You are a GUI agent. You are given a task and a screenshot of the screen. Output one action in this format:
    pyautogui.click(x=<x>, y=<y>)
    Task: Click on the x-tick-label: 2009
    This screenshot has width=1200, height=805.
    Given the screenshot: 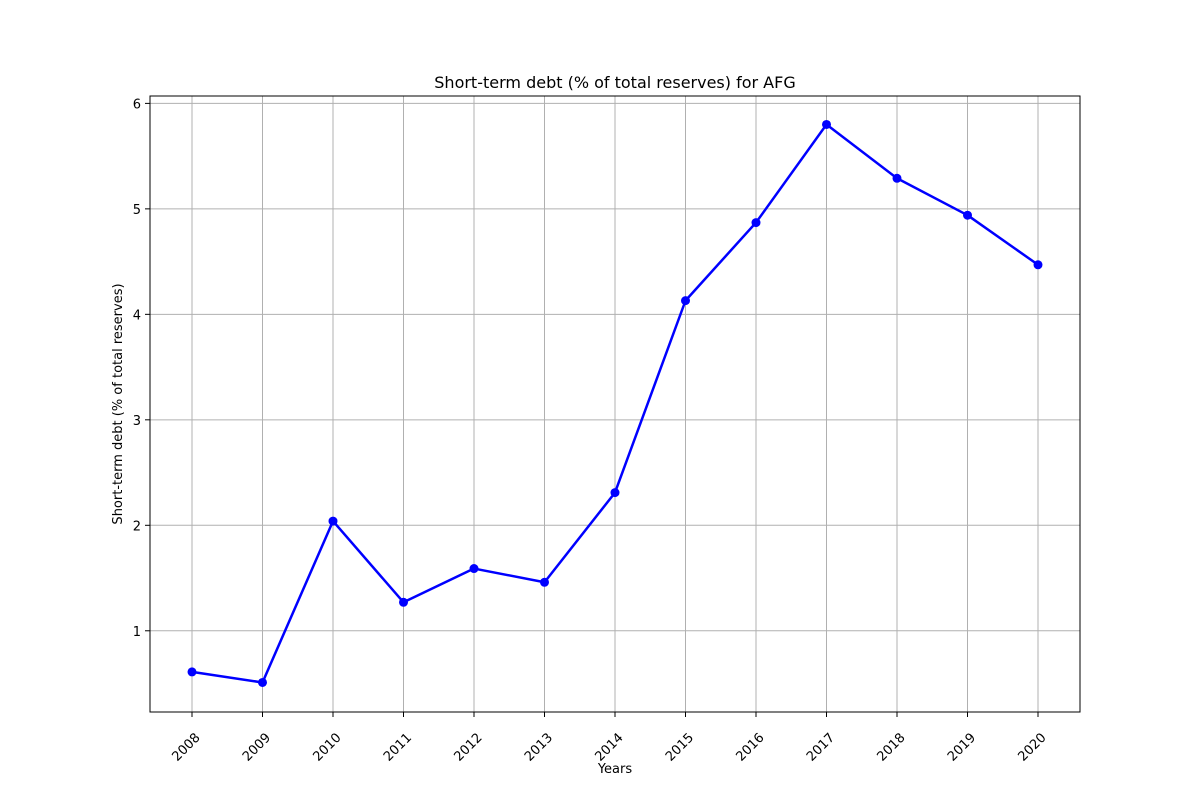 What is the action you would take?
    pyautogui.click(x=257, y=748)
    